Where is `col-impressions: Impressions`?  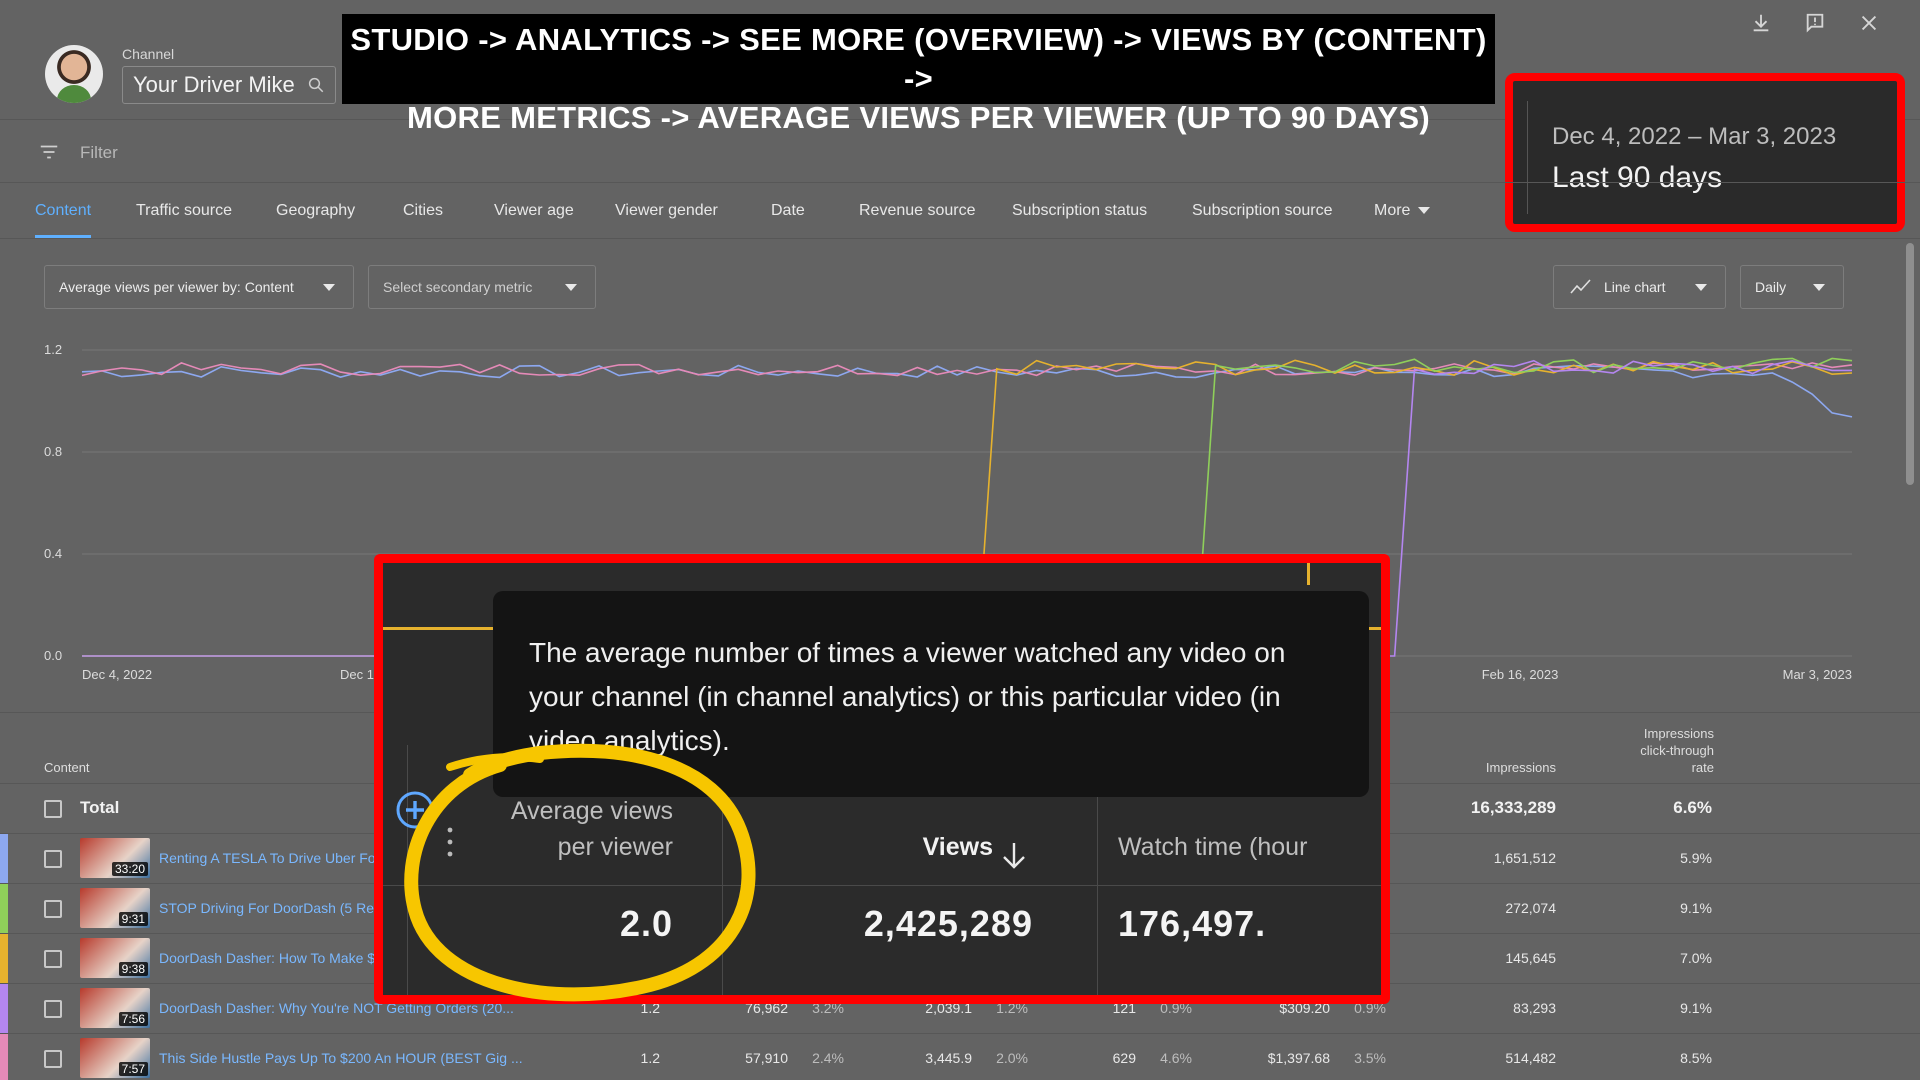 col-impressions: Impressions is located at coordinates (1520, 767).